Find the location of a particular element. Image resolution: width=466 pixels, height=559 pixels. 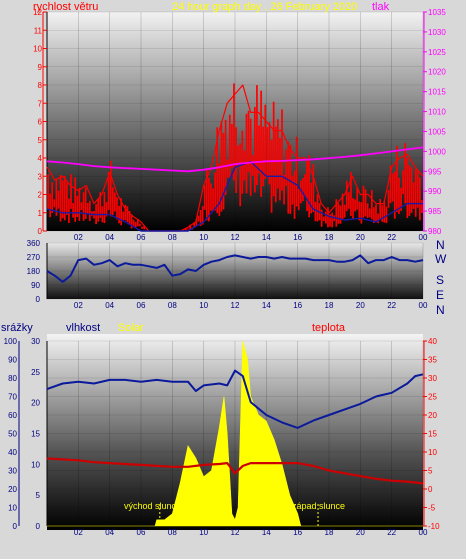

temperature-tick-label: 40 is located at coordinates (432, 341).